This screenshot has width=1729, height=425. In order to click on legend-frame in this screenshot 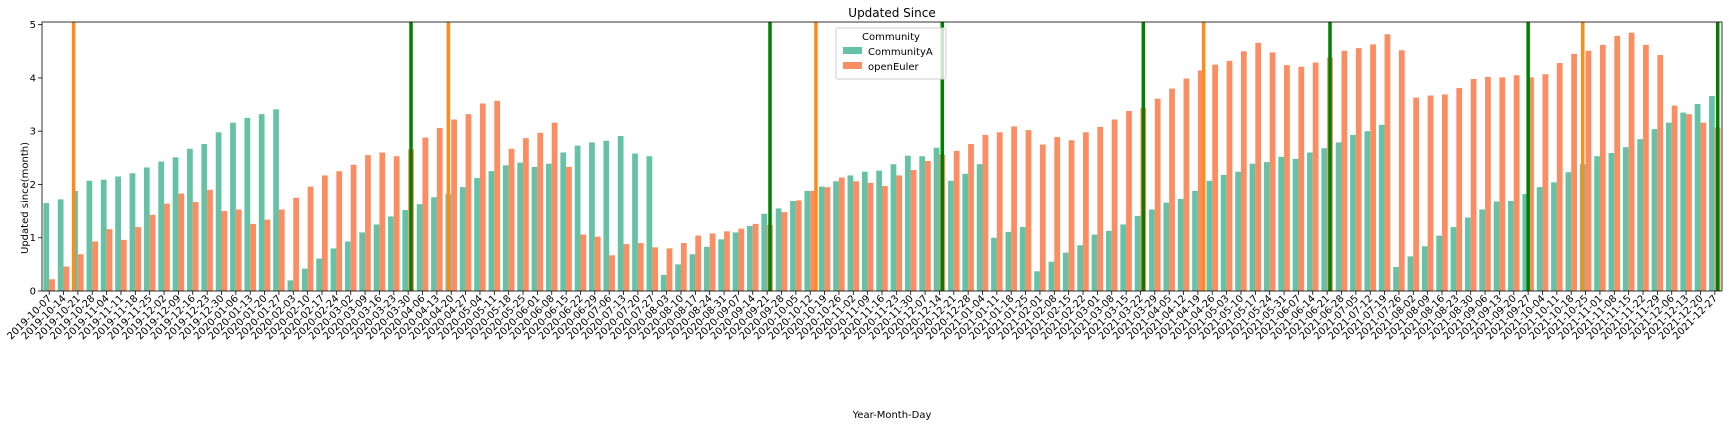, I will do `click(891, 53)`.